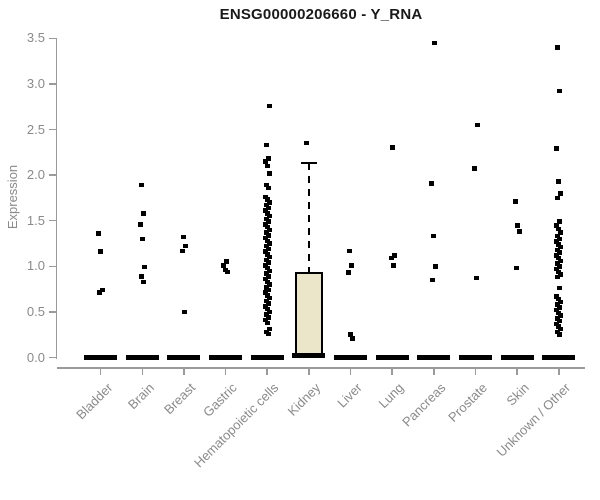  I want to click on y-axis-label: Expression, so click(12, 197).